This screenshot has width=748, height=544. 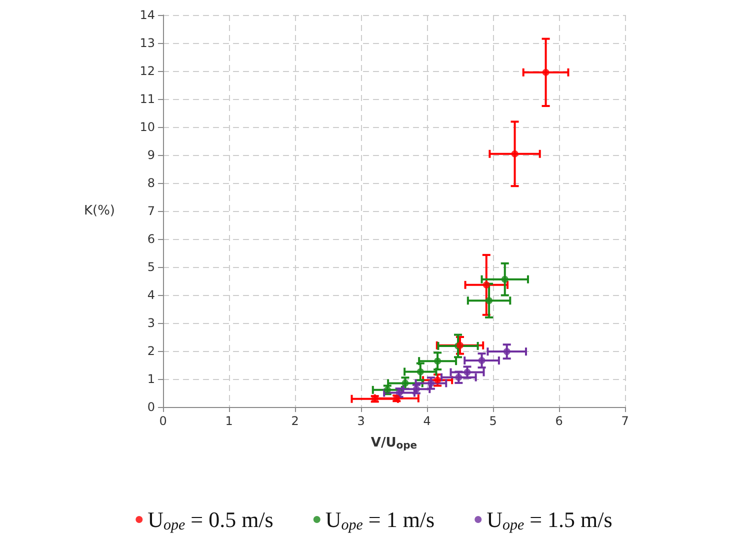 What do you see at coordinates (361, 421) in the screenshot?
I see `x-tick-label: 3` at bounding box center [361, 421].